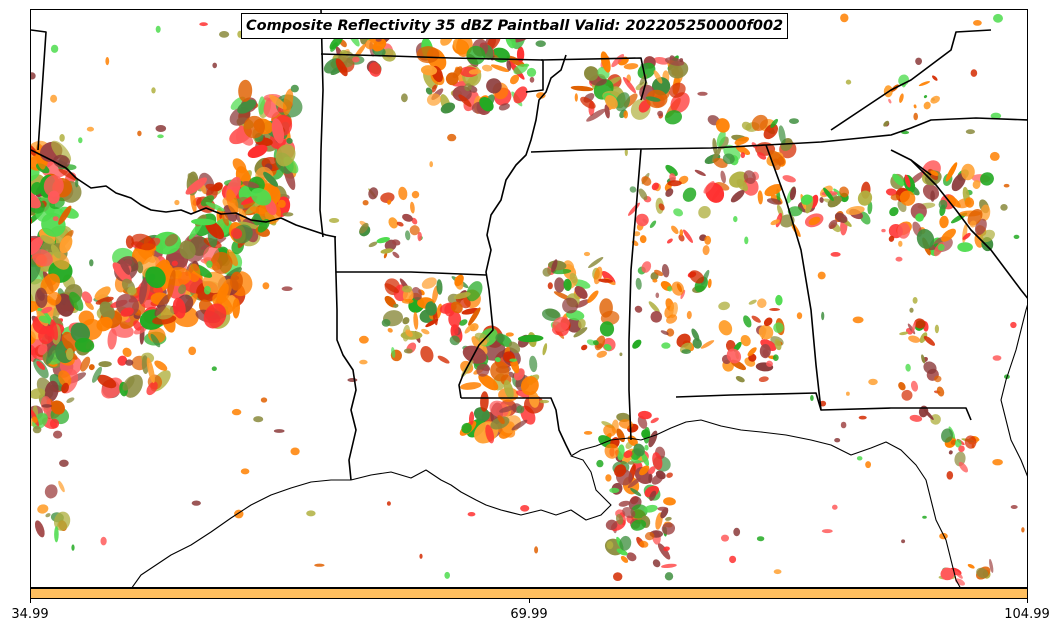  I want to click on tn-border, so click(778, 135).